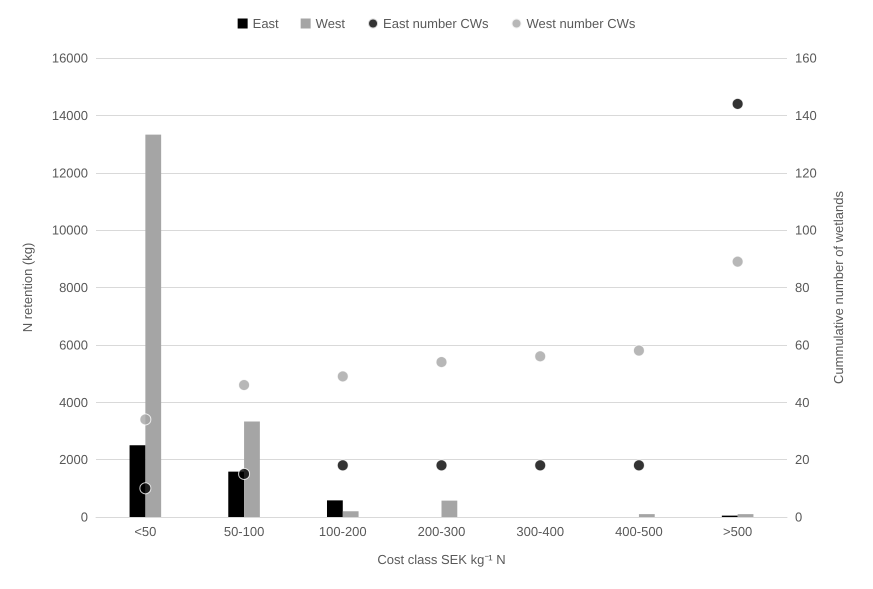  I want to click on y-axis-title: N retention (kg), so click(27, 287).